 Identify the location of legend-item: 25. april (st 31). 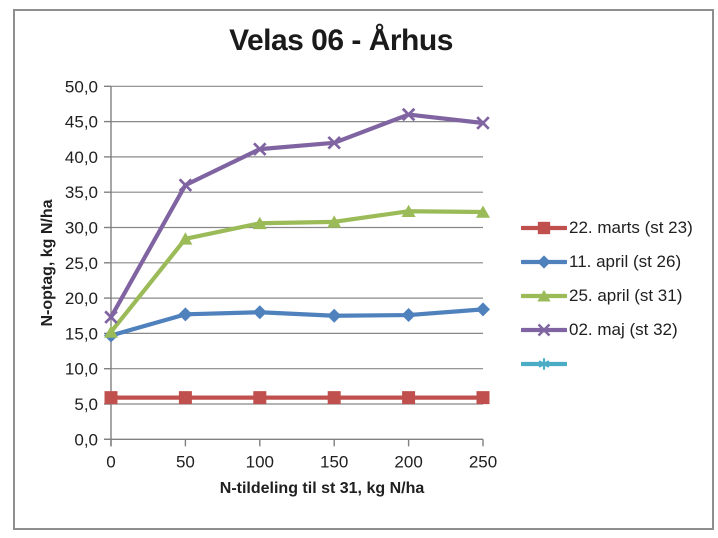
(607, 296).